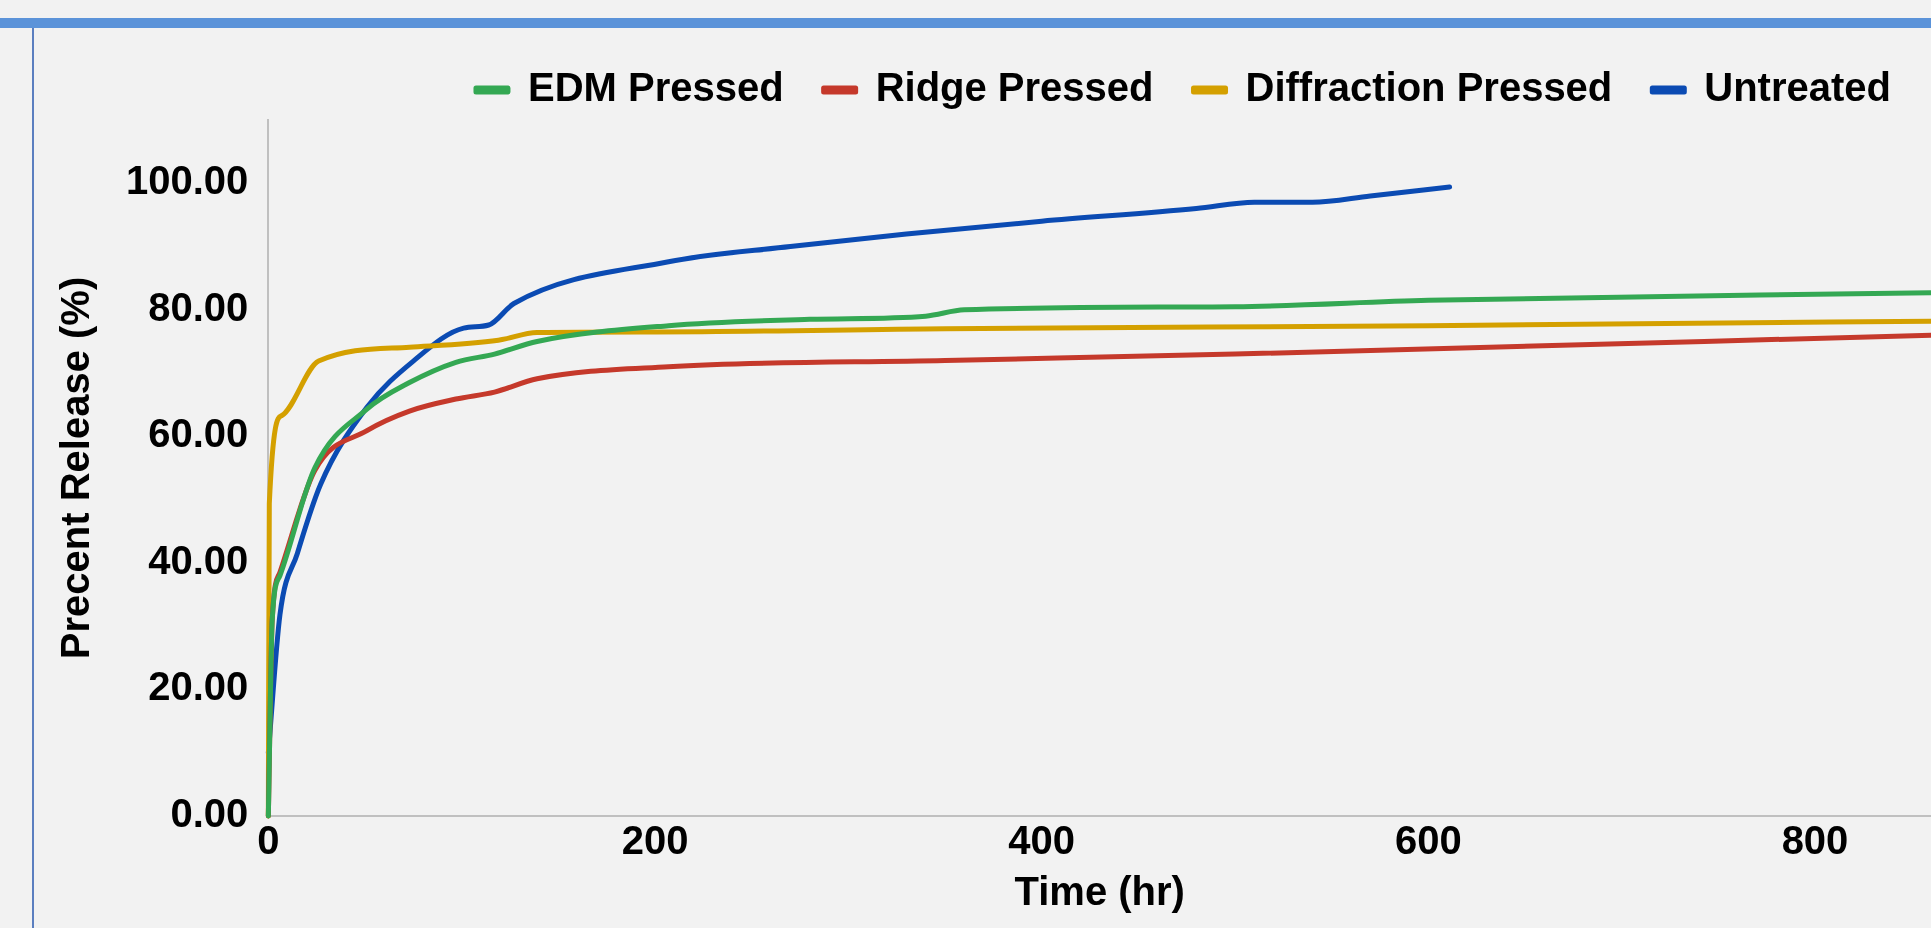 The height and width of the screenshot is (928, 1931). Describe the element at coordinates (655, 87) in the screenshot. I see `legend-label: EDM Pressed` at that location.